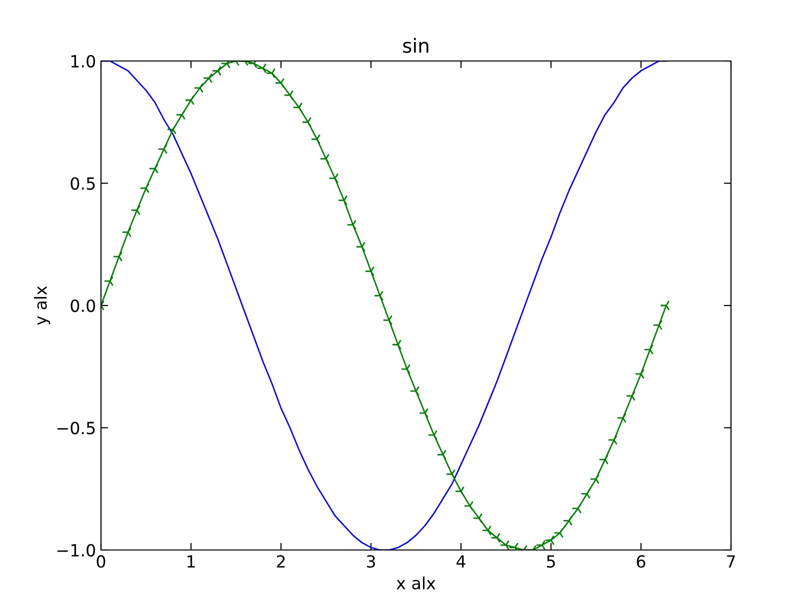 The width and height of the screenshot is (812, 612). I want to click on y-tick-label: 1.0, so click(83, 61).